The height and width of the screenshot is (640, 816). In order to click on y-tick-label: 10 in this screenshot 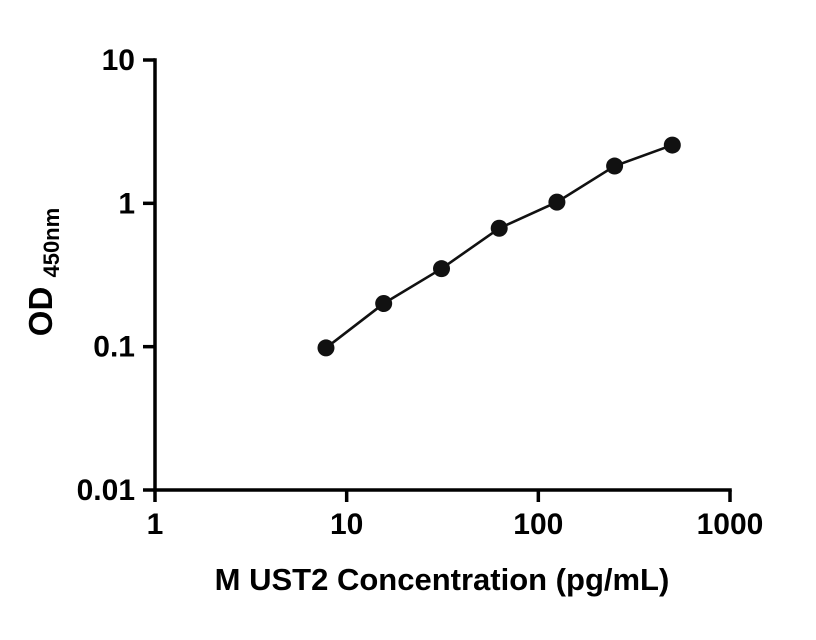, I will do `click(118, 60)`.